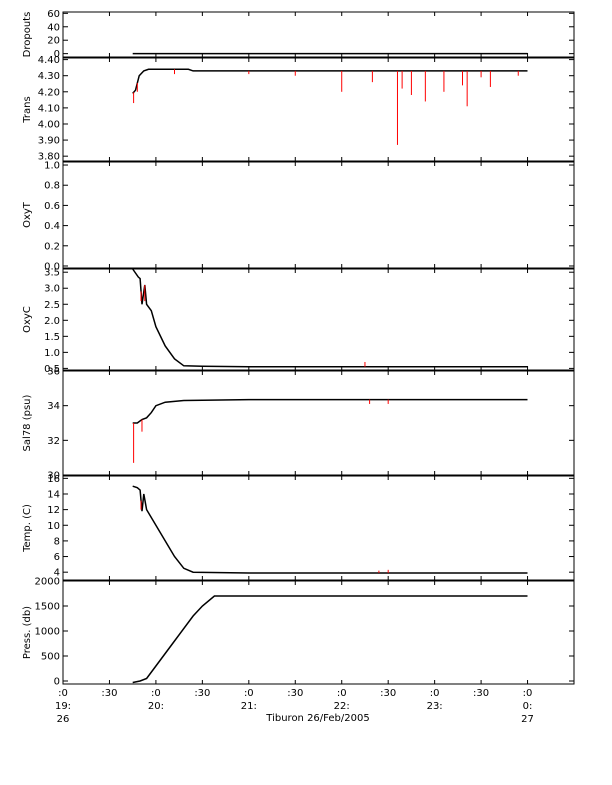 The height and width of the screenshot is (785, 612). Describe the element at coordinates (342, 706) in the screenshot. I see `x-tick-label: 22:` at that location.